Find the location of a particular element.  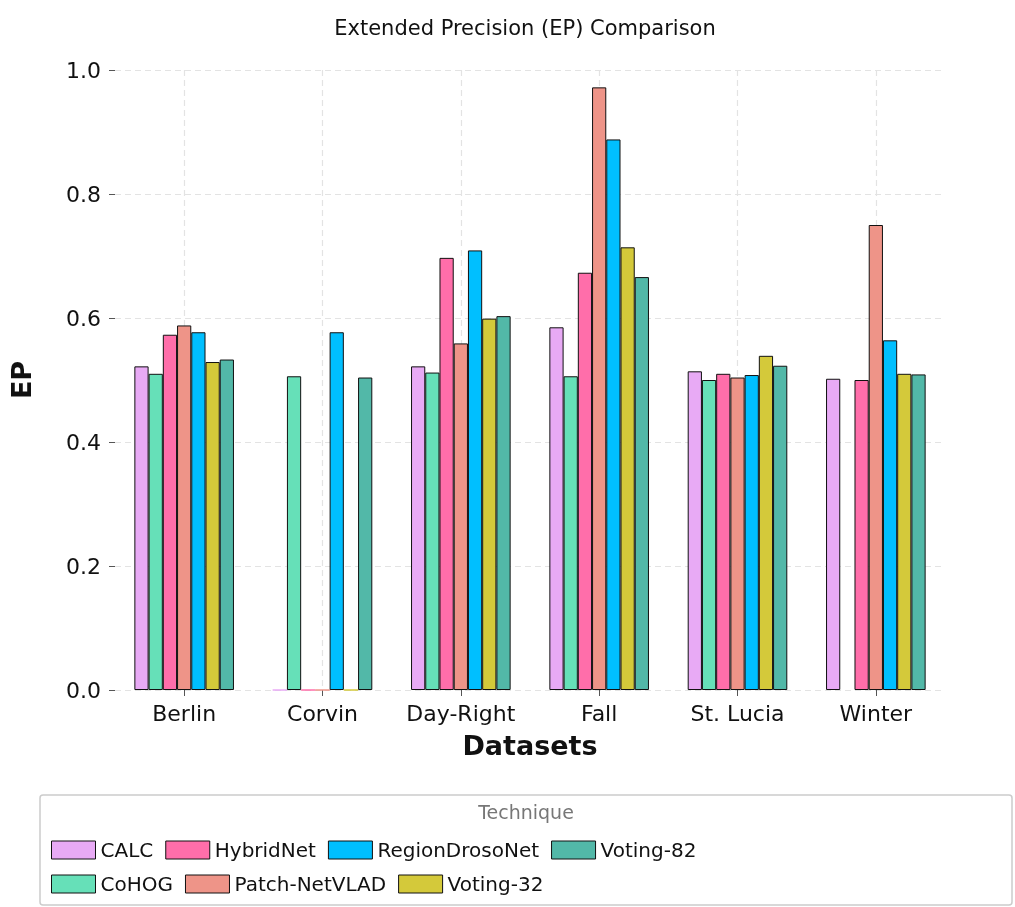

legend-label: CALC is located at coordinates (127, 850).